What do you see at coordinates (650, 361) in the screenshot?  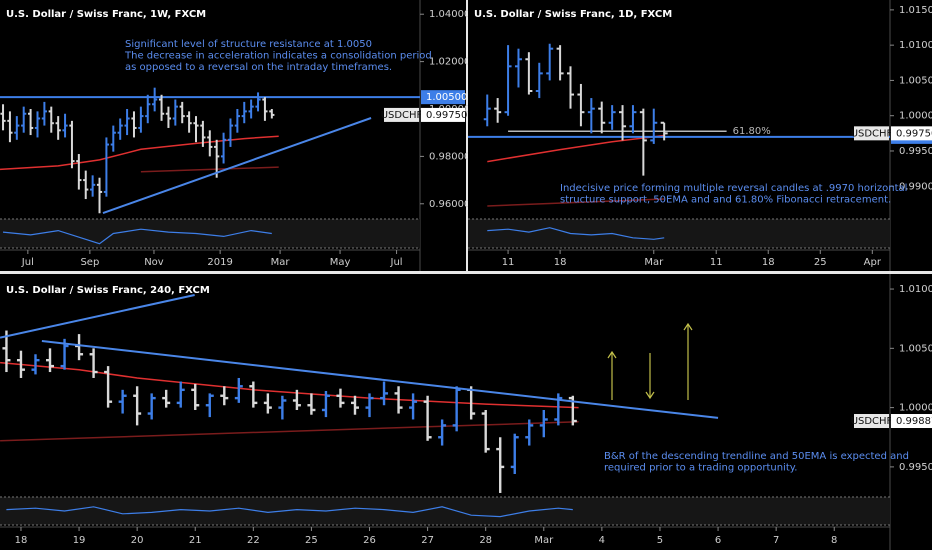 I see `arrows` at bounding box center [650, 361].